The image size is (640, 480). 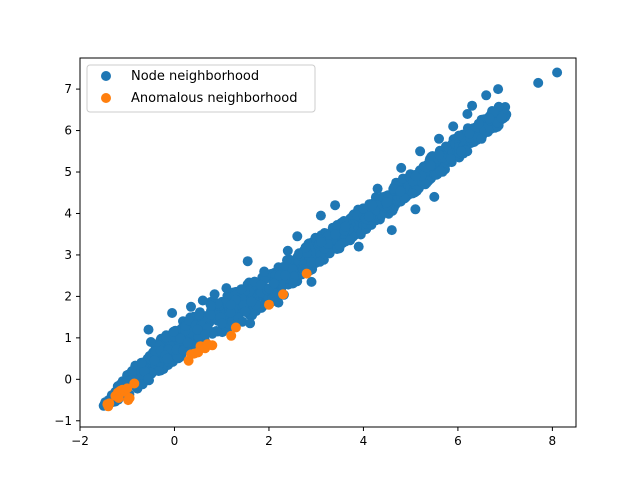 What do you see at coordinates (269, 441) in the screenshot?
I see `x-tick-label: 2` at bounding box center [269, 441].